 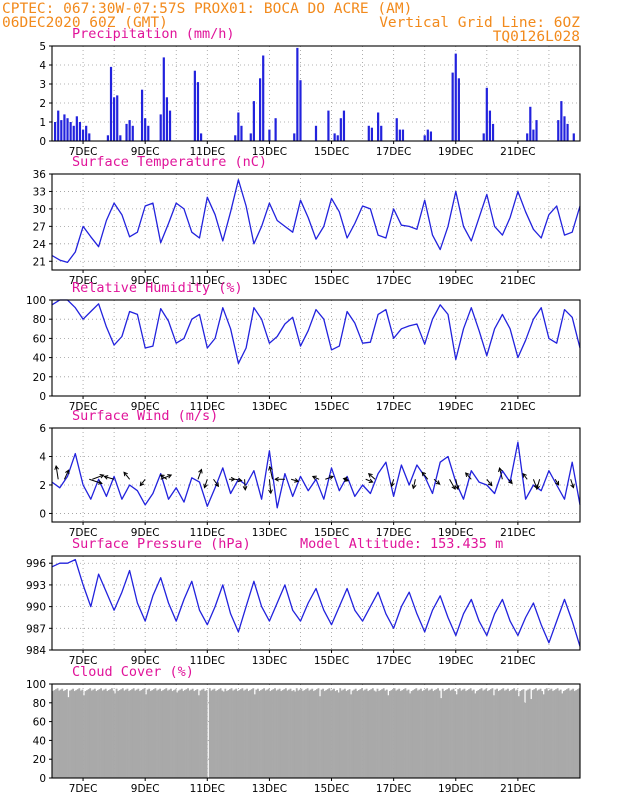 What do you see at coordinates (42, 457) in the screenshot?
I see `y-tick-label: 4` at bounding box center [42, 457].